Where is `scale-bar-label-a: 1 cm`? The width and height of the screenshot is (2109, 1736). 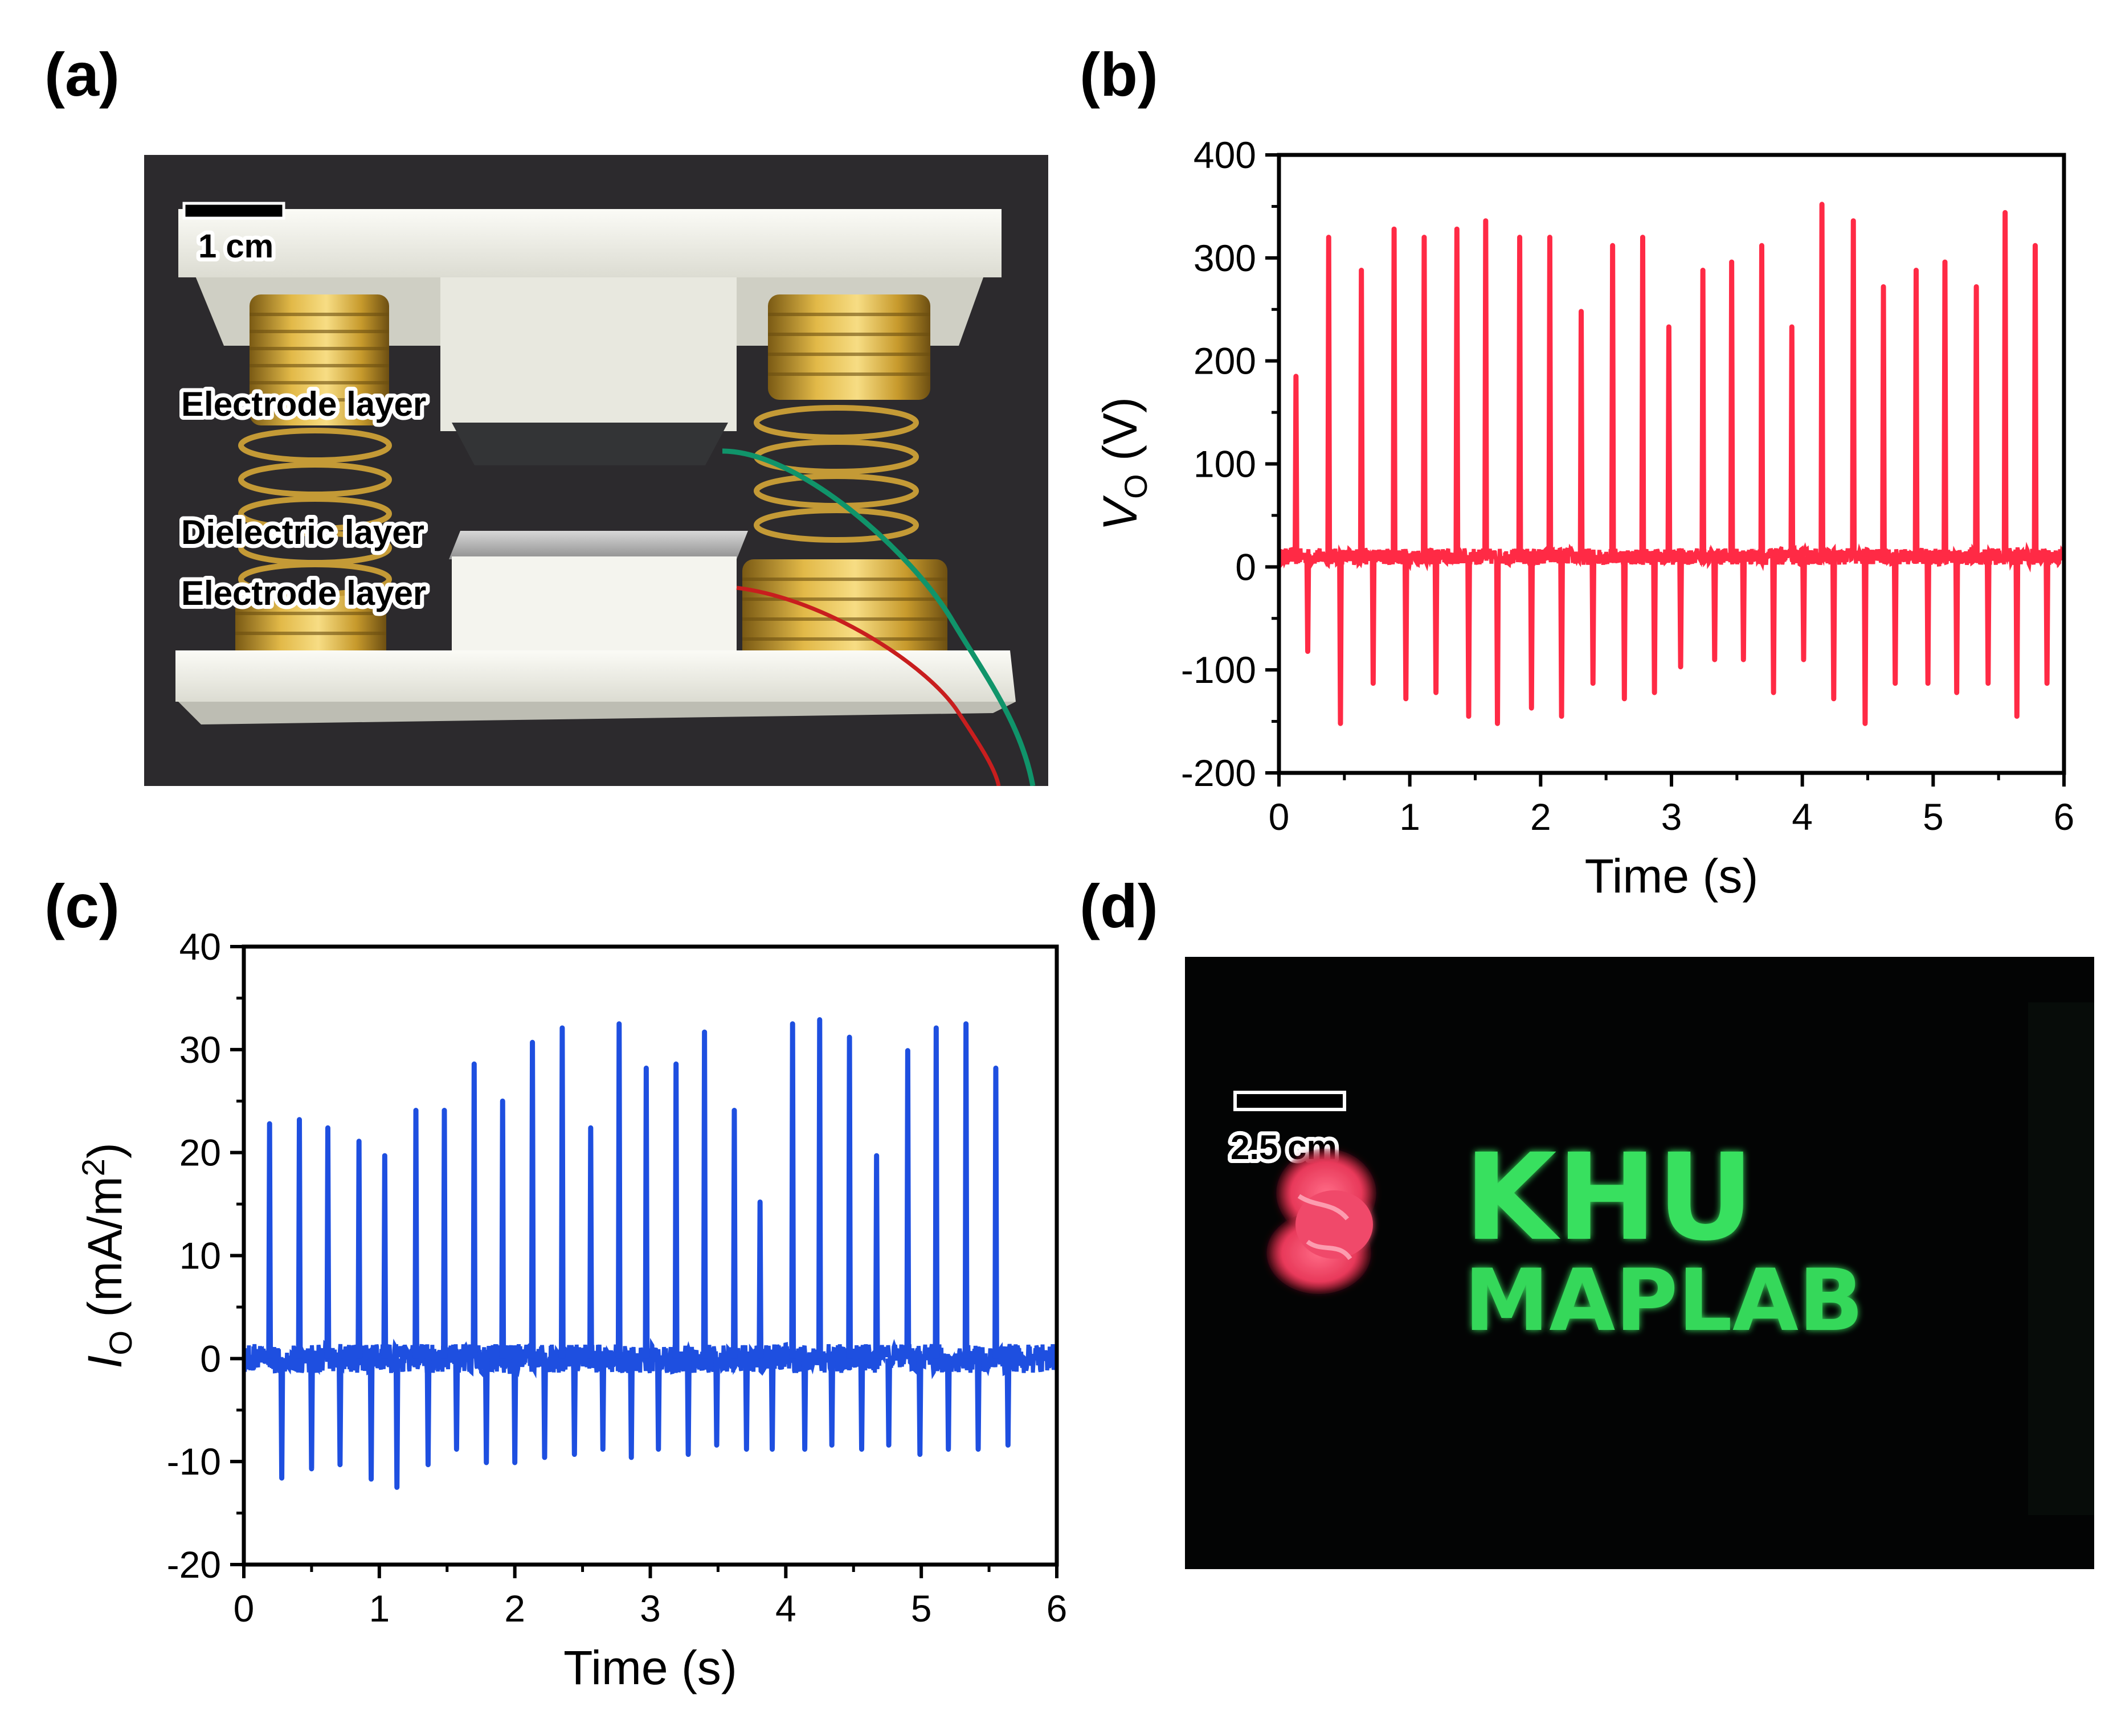 scale-bar-label-a: 1 cm is located at coordinates (236, 246).